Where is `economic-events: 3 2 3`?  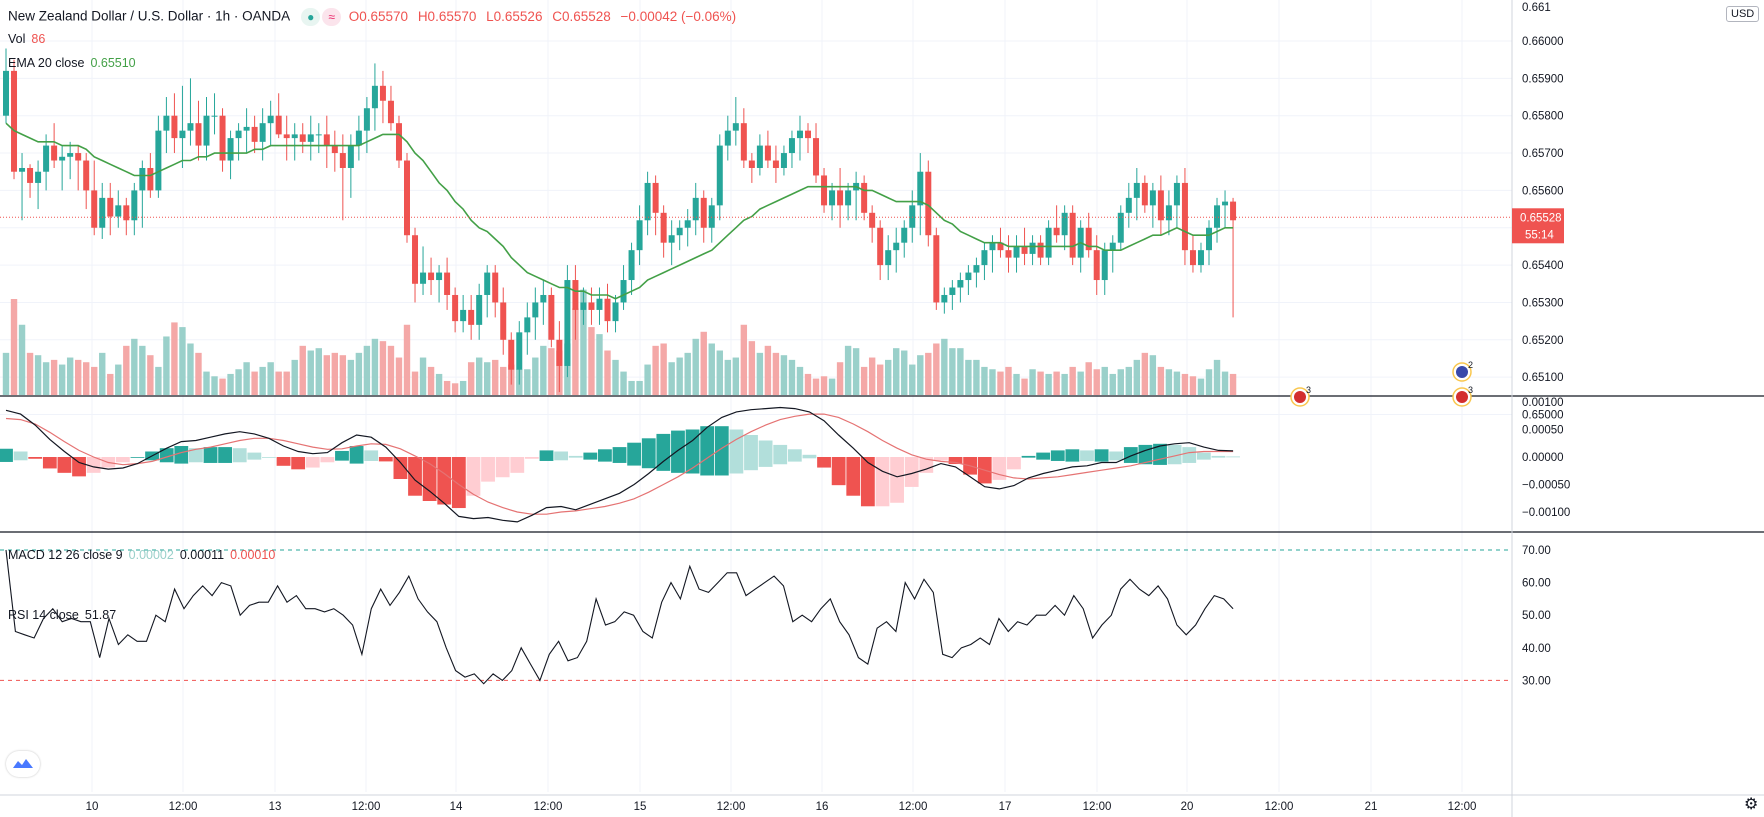 economic-events: 3 2 3 is located at coordinates (1381, 383).